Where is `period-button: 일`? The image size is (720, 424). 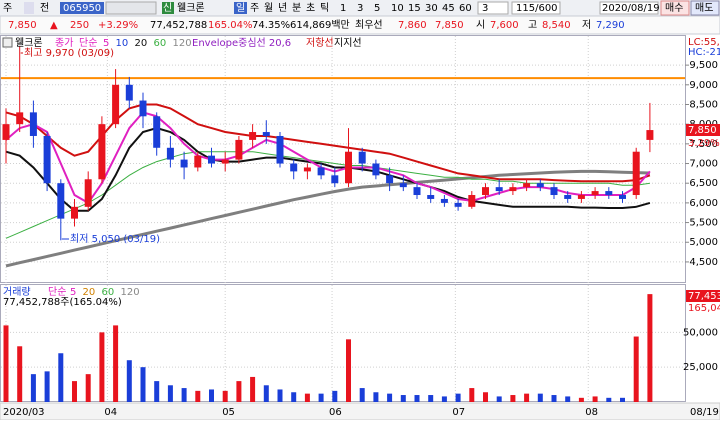
period-button: 일 is located at coordinates (240, 8).